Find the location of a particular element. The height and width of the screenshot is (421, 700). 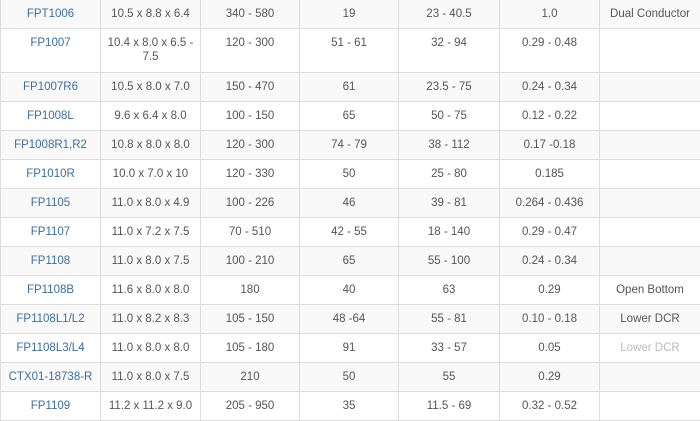

part-number-link: FP1105 is located at coordinates (51, 203).